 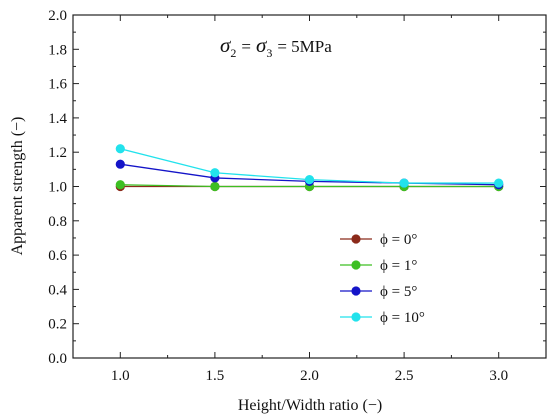 I want to click on y-tick-label: 0.4, so click(x=57, y=290).